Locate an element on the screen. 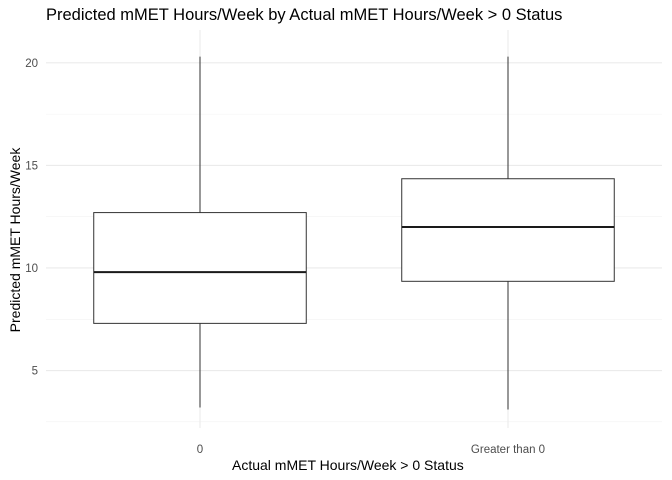 The height and width of the screenshot is (480, 672). y-axis-label: Predicted mMET Hours/Week is located at coordinates (15, 240).